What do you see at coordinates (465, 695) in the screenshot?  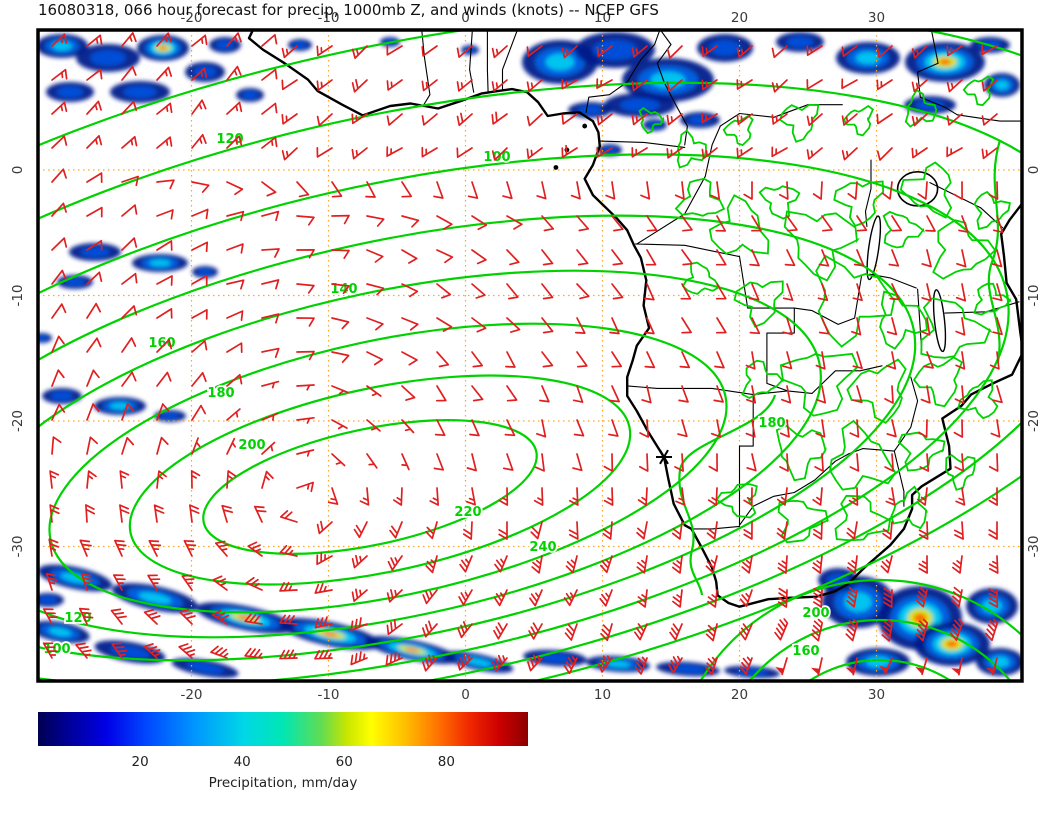 I see `x-axis-tick-label-bottom: 0` at bounding box center [465, 695].